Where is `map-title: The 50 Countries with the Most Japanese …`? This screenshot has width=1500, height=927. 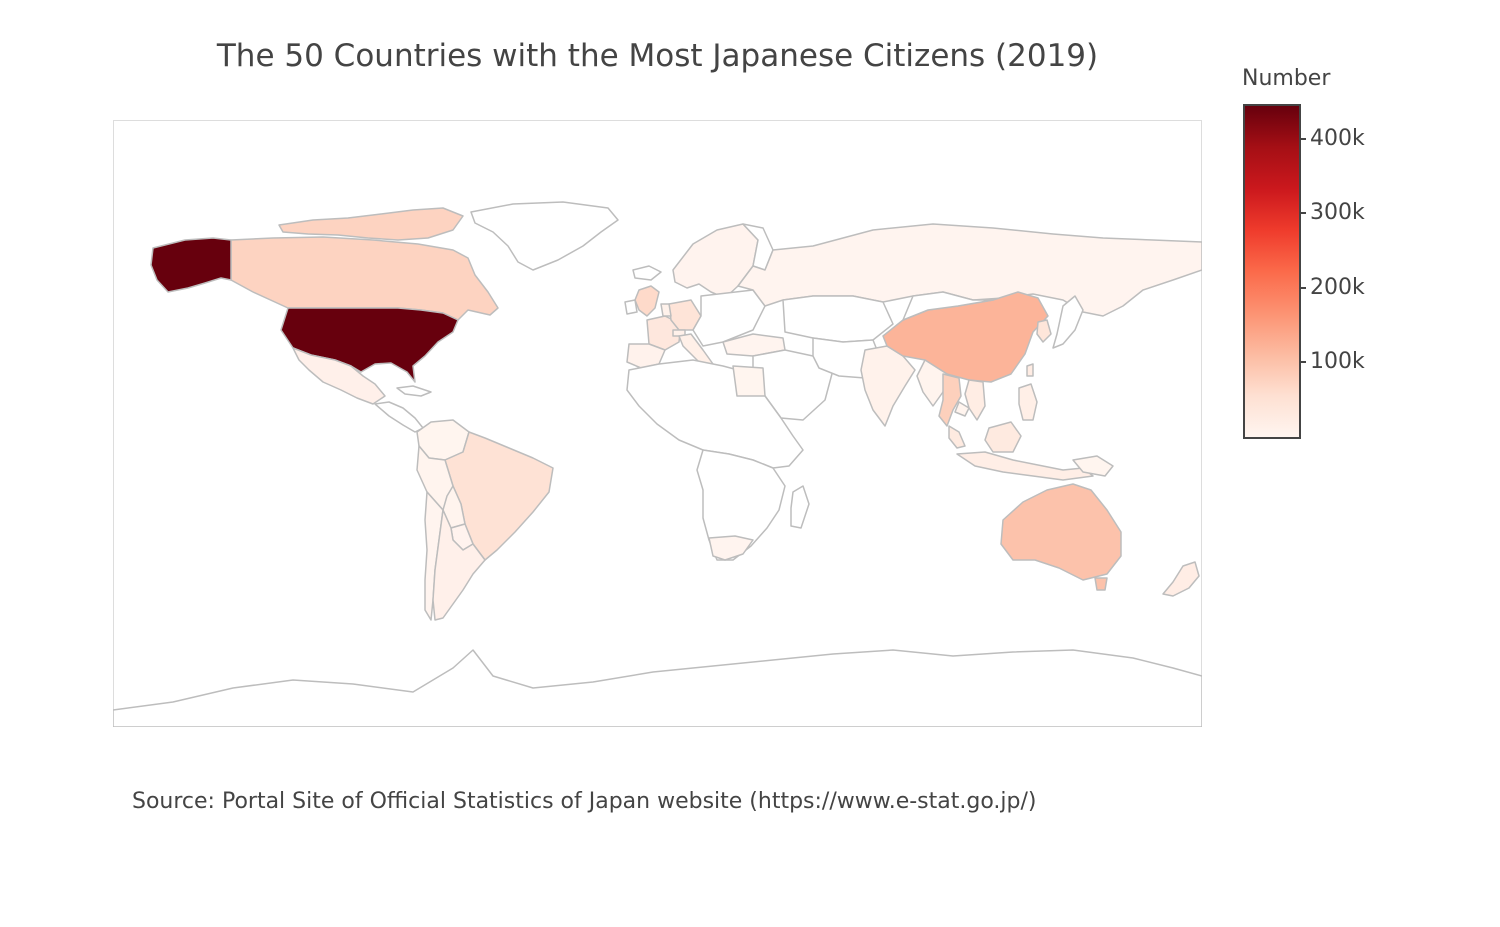
map-title: The 50 Countries with the Most Japanese … is located at coordinates (657, 56).